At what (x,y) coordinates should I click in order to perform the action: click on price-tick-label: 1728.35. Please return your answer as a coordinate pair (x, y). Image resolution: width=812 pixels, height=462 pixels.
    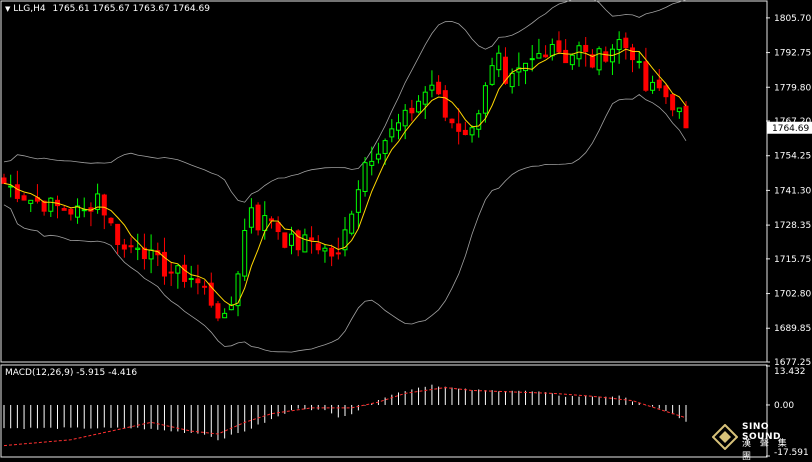
    Looking at the image, I should click on (792, 226).